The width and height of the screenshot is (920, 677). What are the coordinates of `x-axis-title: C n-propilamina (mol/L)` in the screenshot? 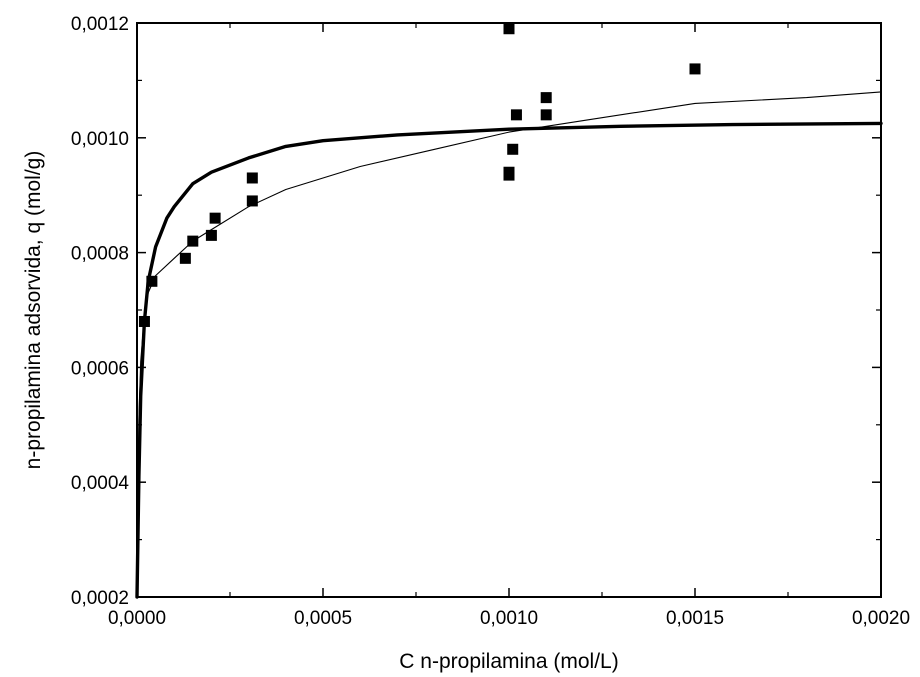 It's located at (508, 661).